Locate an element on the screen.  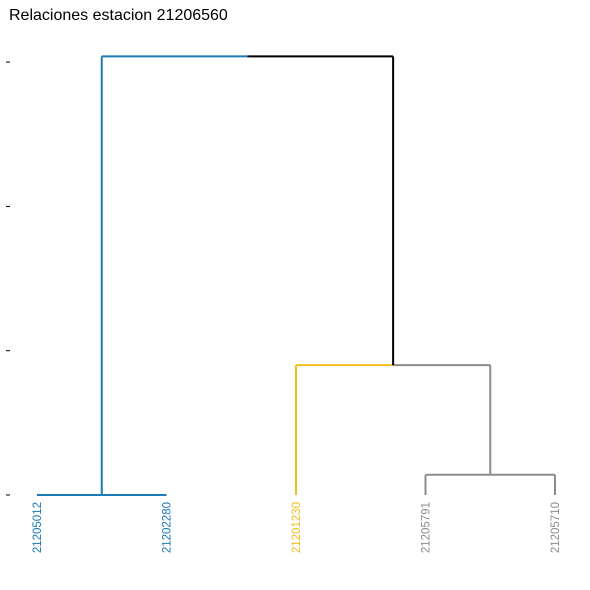
leaf-label: 21202280 is located at coordinates (168, 527).